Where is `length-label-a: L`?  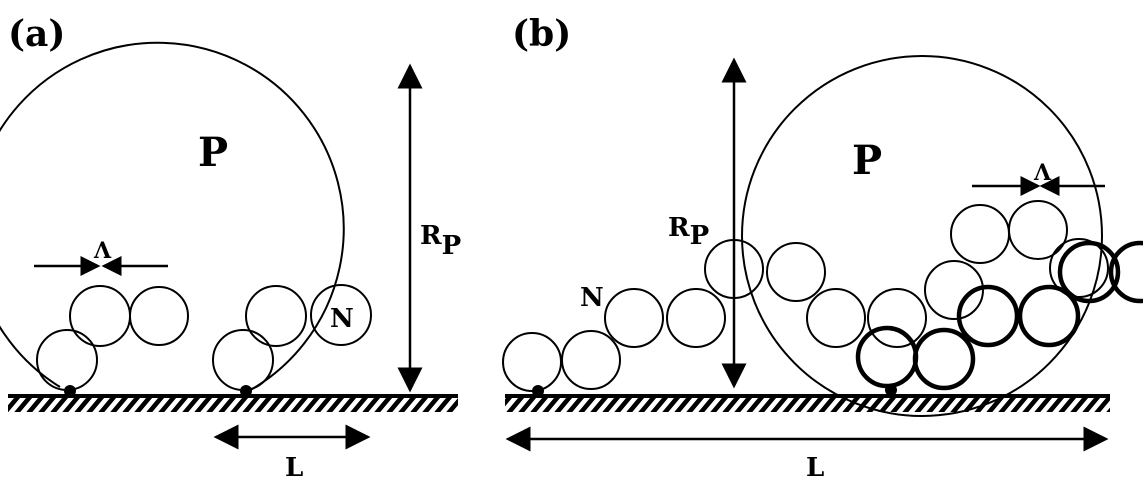 length-label-a: L is located at coordinates (294, 467).